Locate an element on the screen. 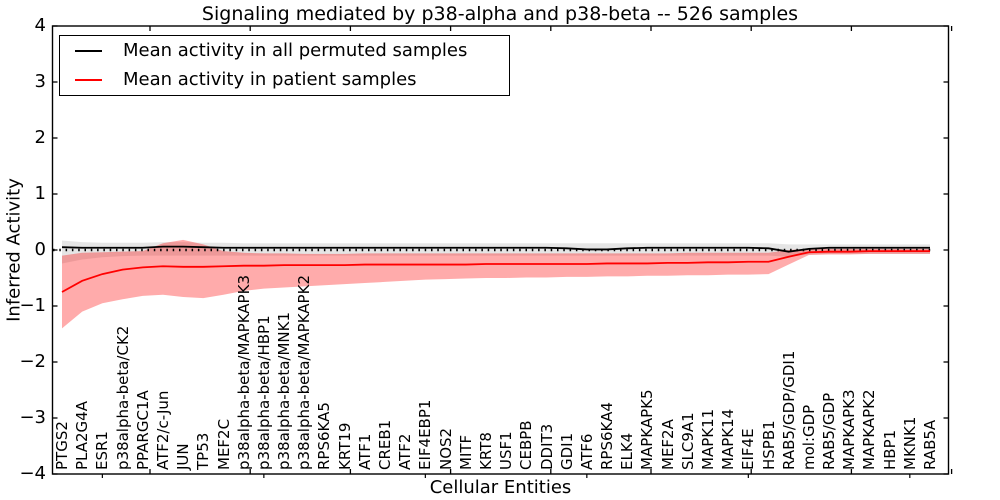  x-tick-label: GDI1 is located at coordinates (566, 451).